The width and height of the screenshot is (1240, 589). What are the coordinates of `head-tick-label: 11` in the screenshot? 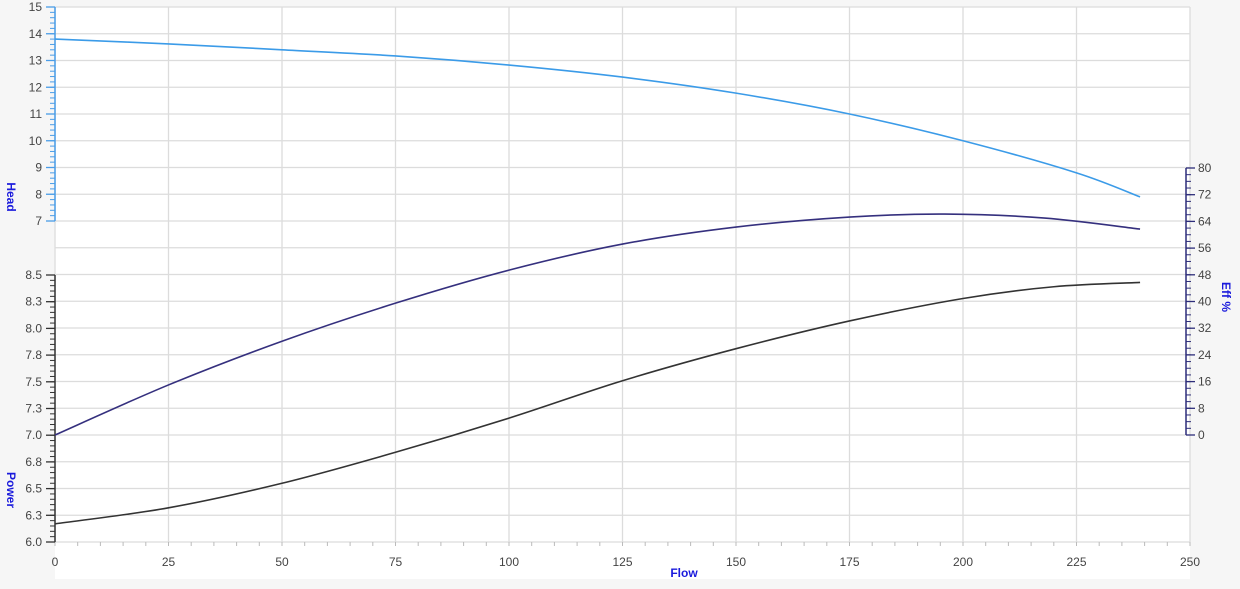 It's located at (36, 114).